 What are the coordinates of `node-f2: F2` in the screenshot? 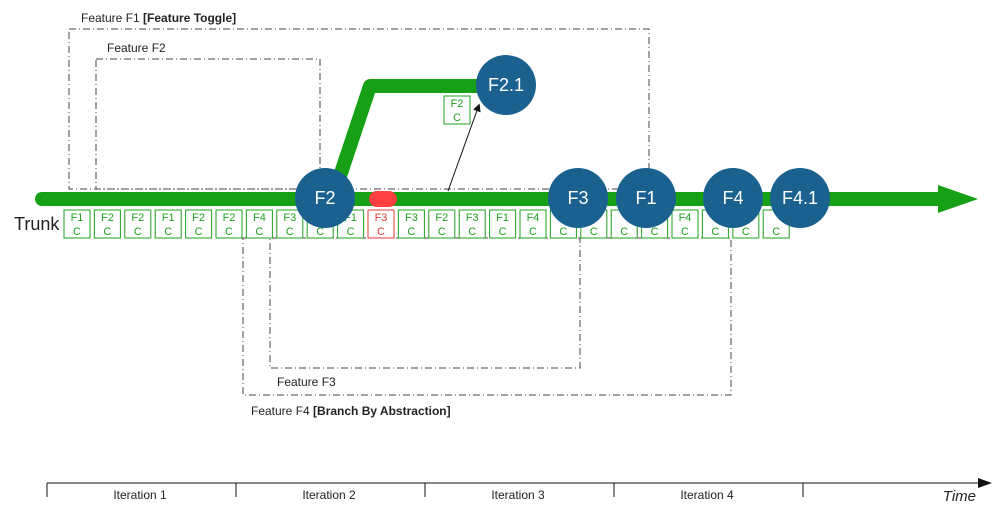 It's located at (325, 198).